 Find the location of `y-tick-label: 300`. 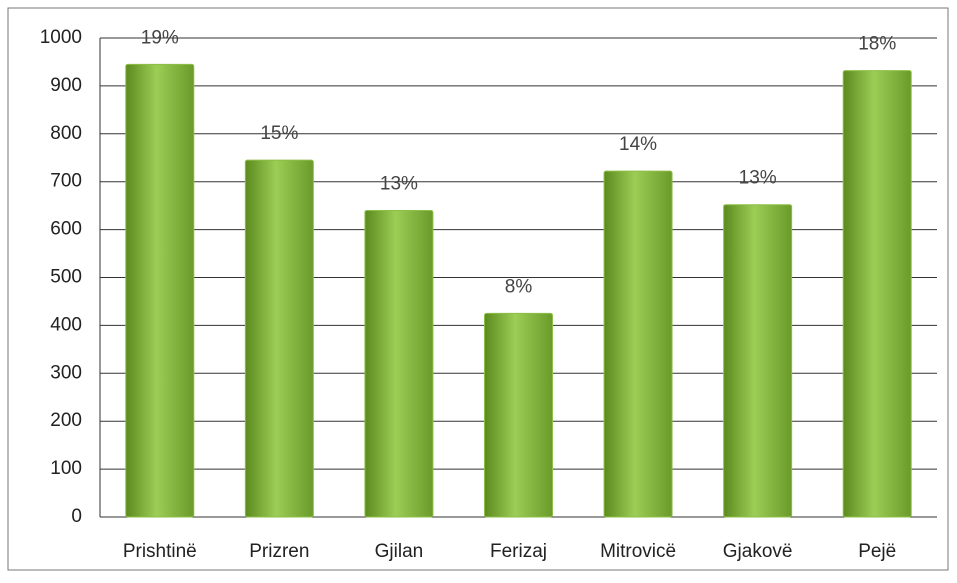

y-tick-label: 300 is located at coordinates (66, 372).